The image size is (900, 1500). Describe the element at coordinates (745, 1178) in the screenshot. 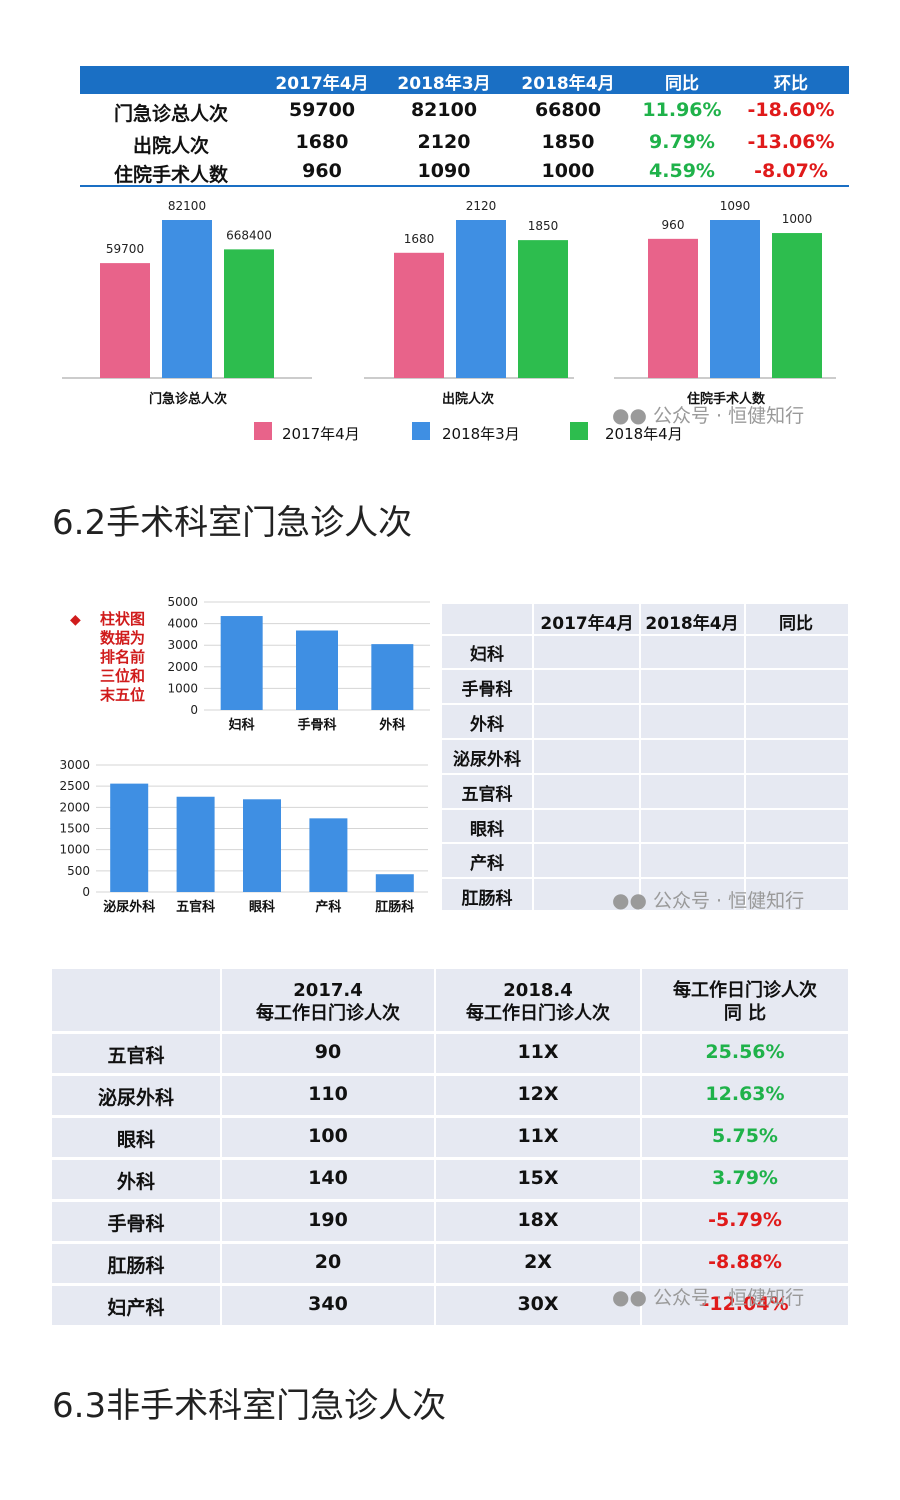

I see `yoy-cell: 3.79%` at that location.